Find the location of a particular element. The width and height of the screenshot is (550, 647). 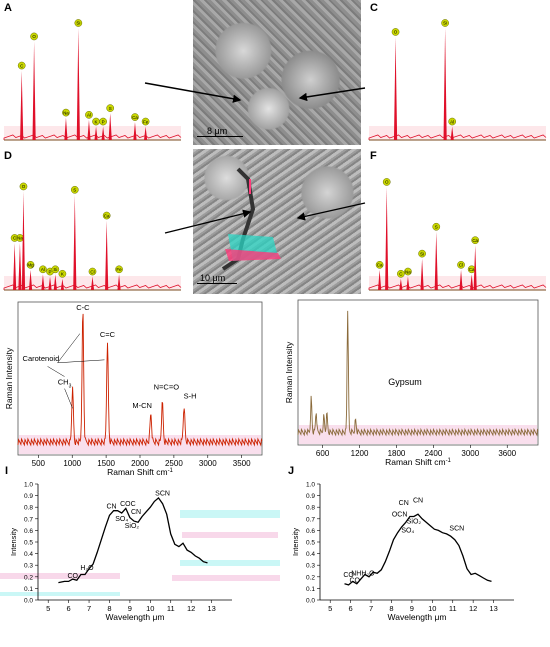

eds-peak-label: Si is located at coordinates (55, 269).